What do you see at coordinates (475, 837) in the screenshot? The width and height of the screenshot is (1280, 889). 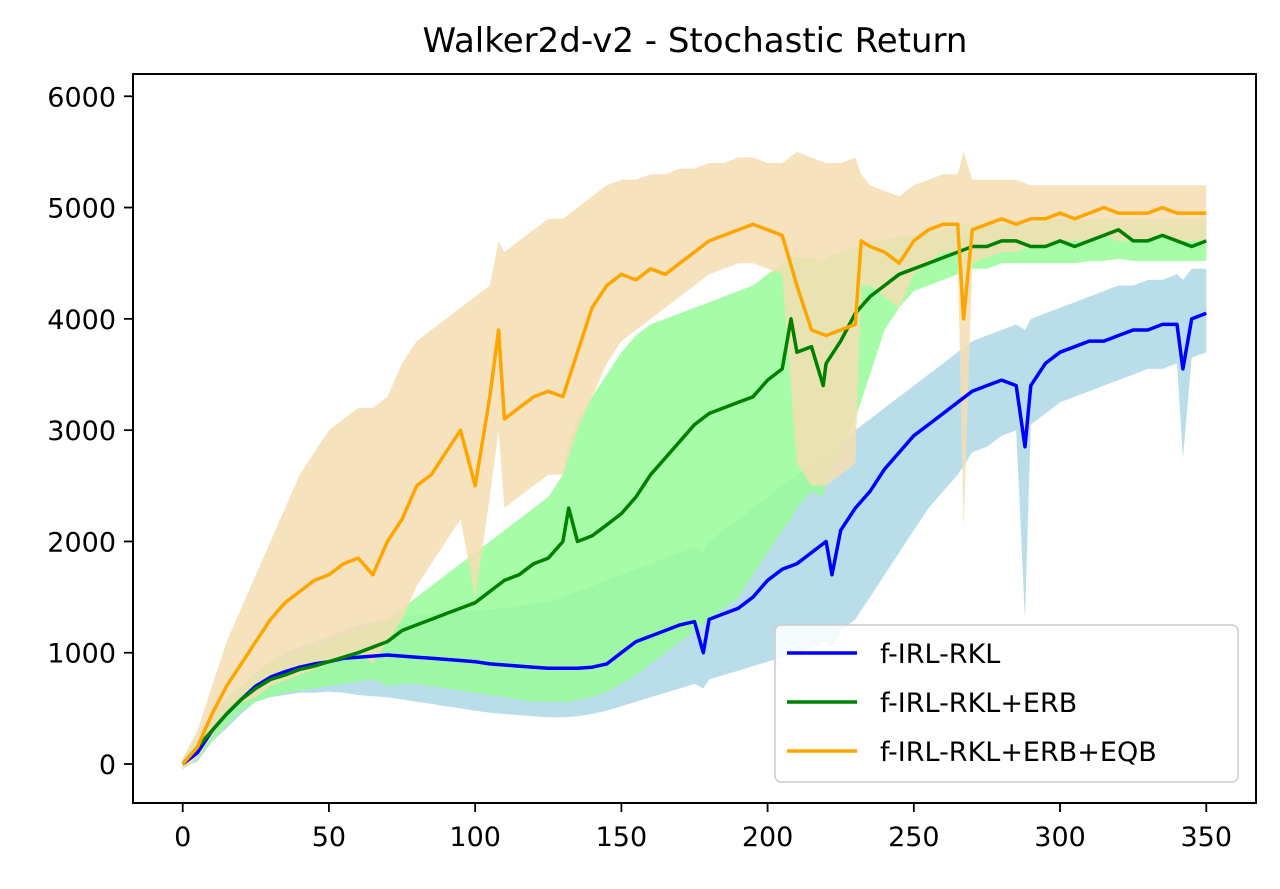 I see `x-tick-label: 100` at bounding box center [475, 837].